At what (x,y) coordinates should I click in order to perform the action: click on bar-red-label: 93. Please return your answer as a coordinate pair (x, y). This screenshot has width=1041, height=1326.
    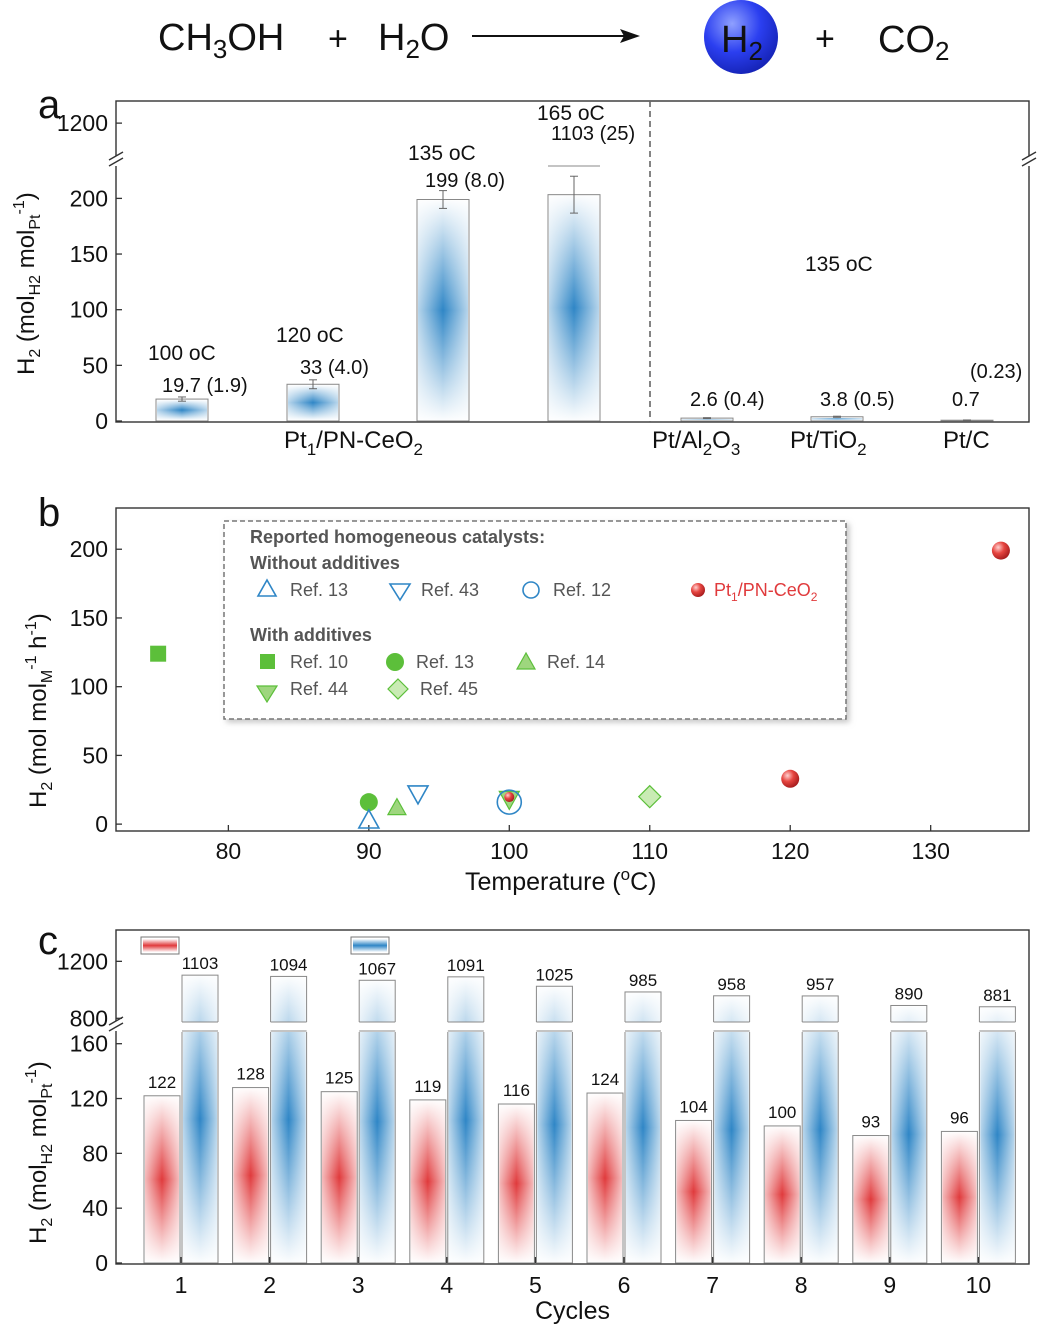
    Looking at the image, I should click on (870, 1122).